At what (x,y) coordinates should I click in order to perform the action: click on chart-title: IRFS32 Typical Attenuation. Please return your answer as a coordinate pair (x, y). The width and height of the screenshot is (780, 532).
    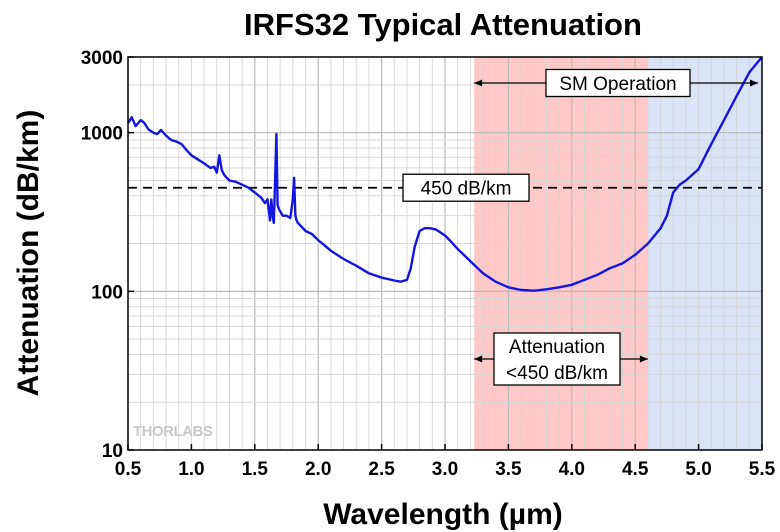
    Looking at the image, I should click on (443, 24).